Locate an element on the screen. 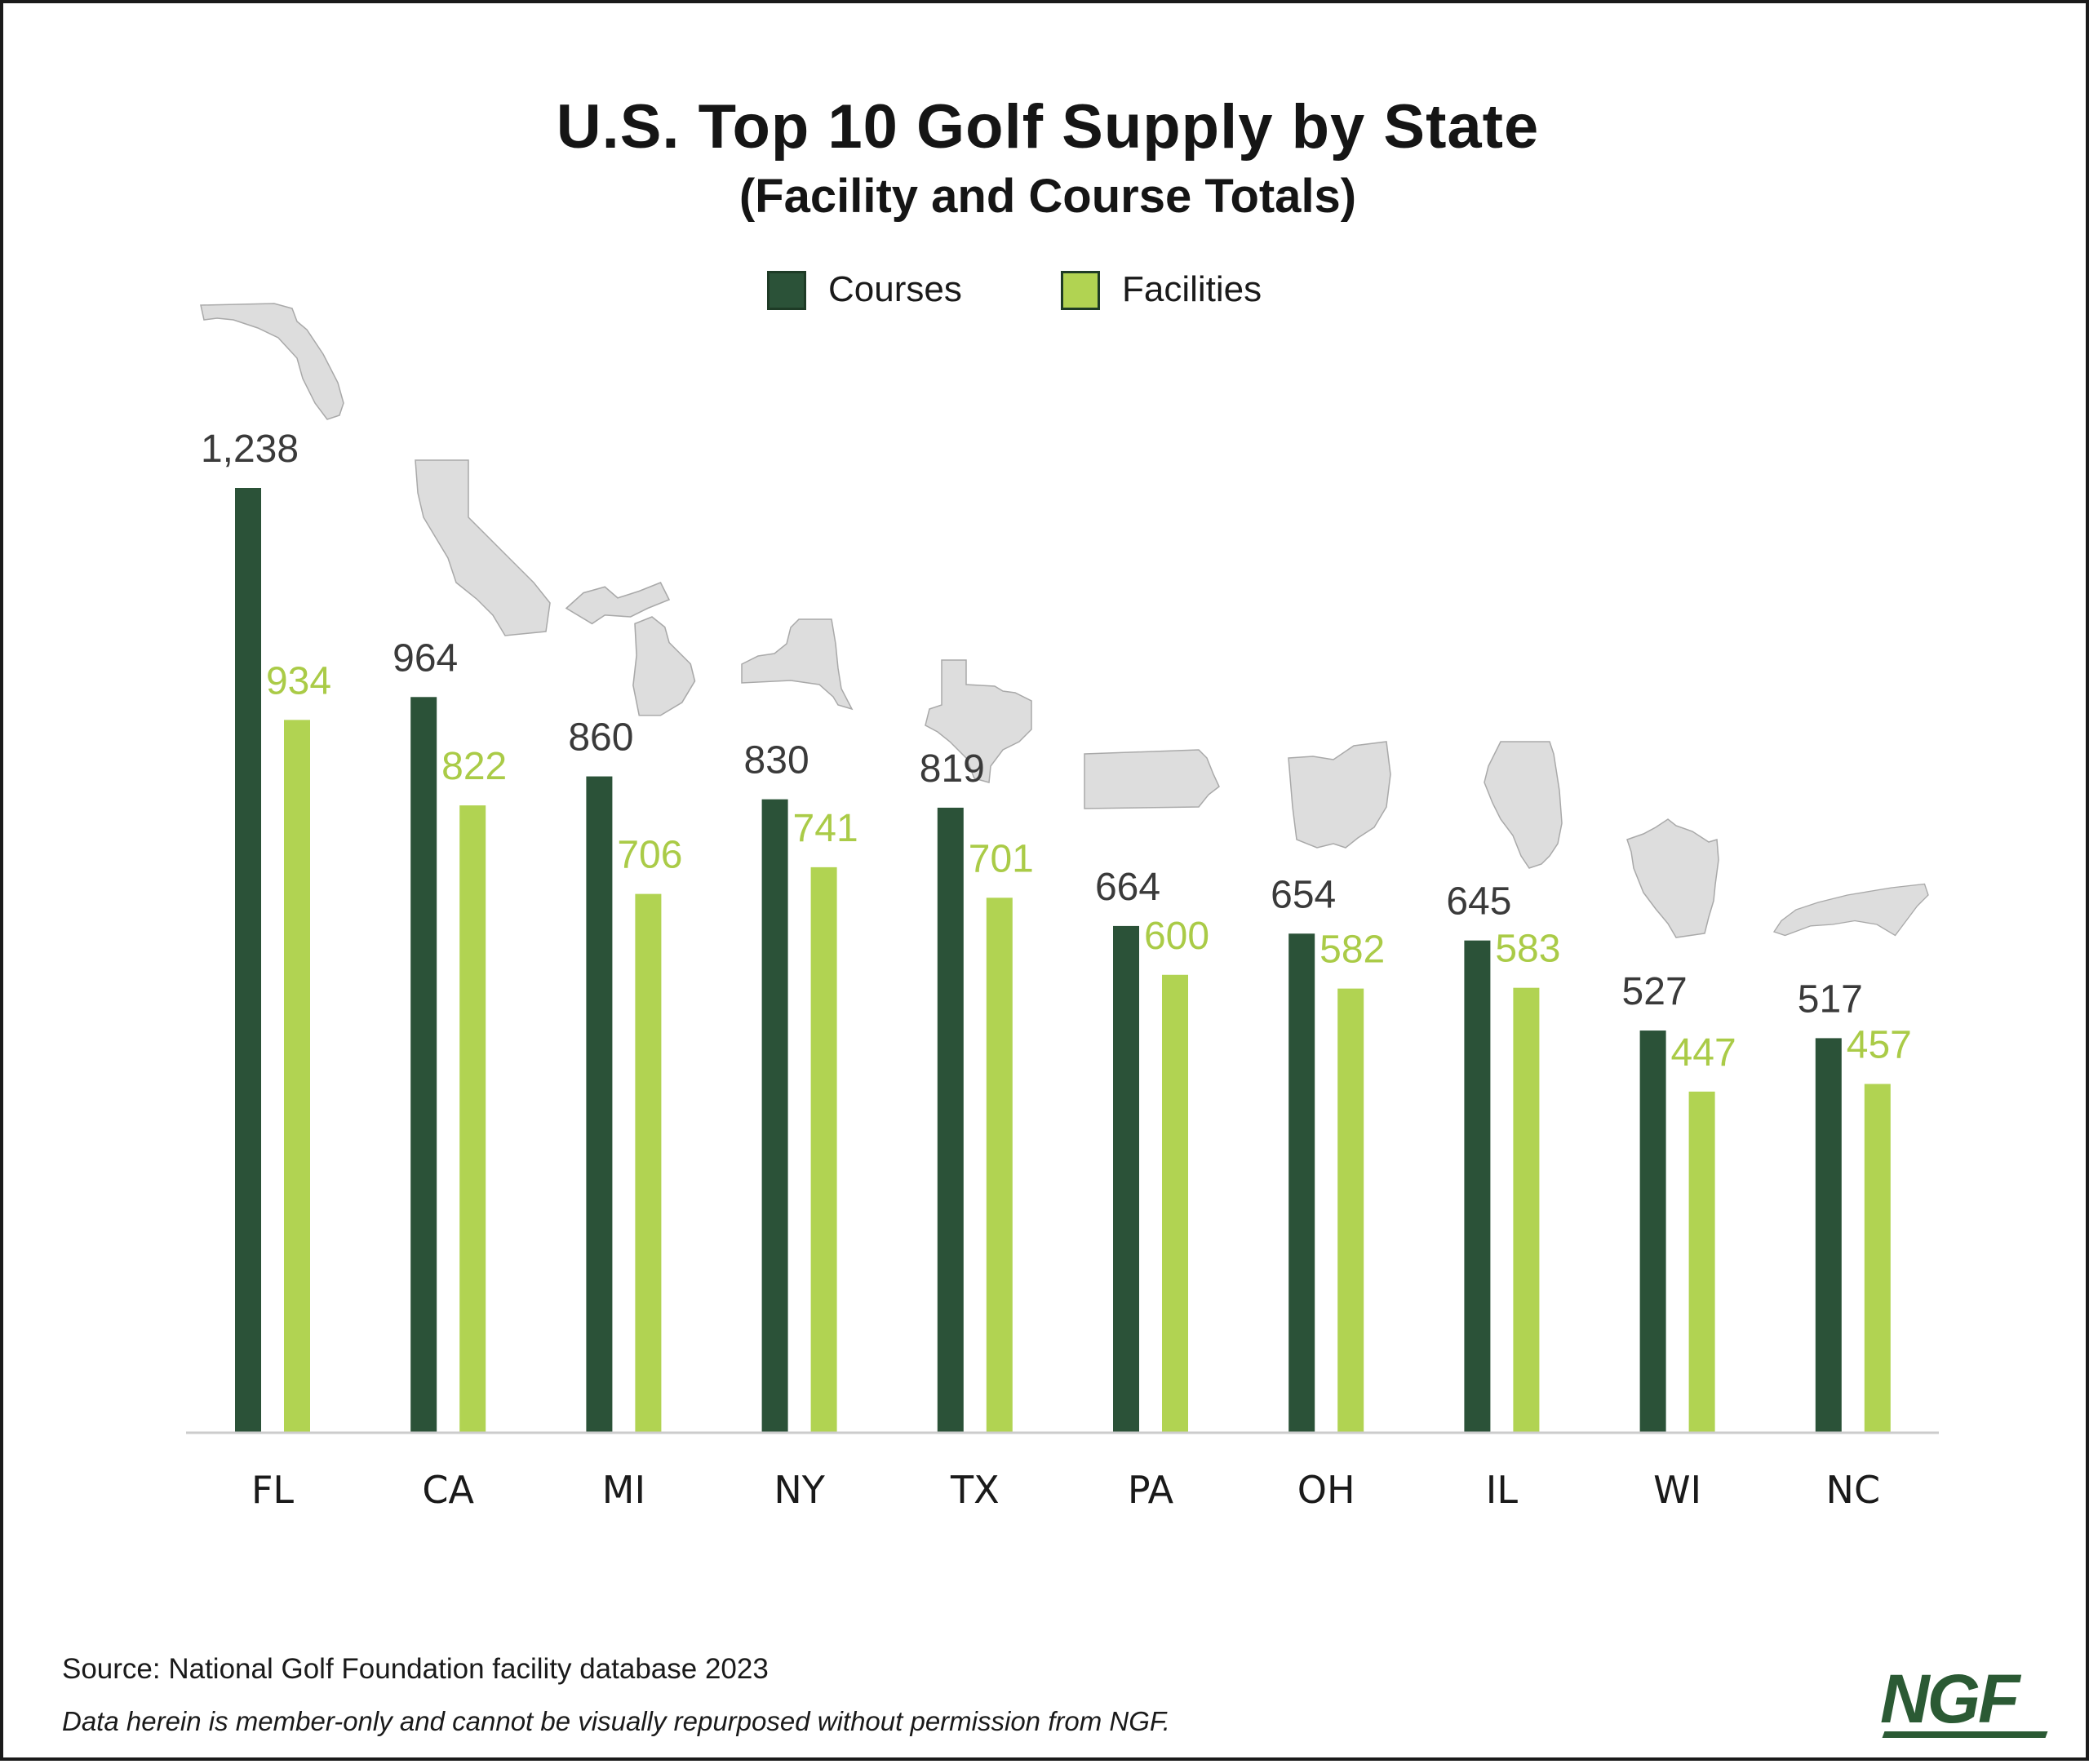  legend-swatch-facilities is located at coordinates (1080, 290).